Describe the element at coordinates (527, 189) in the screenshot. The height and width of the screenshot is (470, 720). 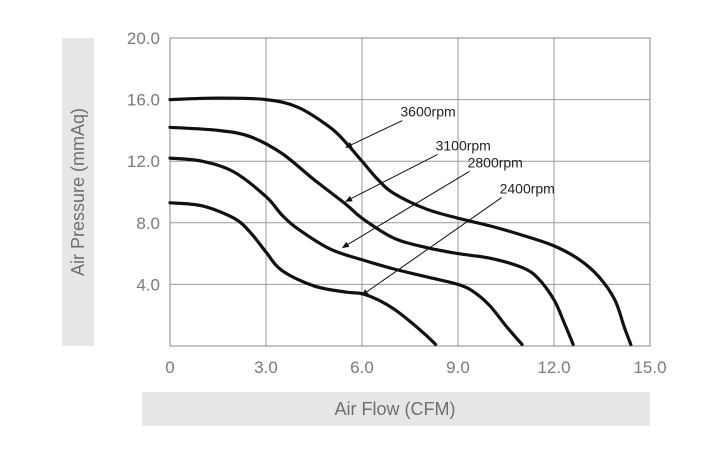
I see `curve-label-2400rpm: 2400rpm` at that location.